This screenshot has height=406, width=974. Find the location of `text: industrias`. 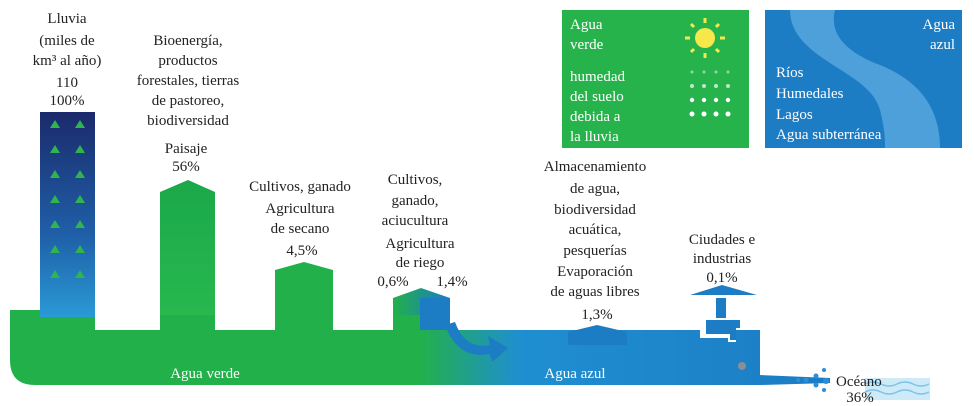

text: industrias is located at coordinates (722, 259).